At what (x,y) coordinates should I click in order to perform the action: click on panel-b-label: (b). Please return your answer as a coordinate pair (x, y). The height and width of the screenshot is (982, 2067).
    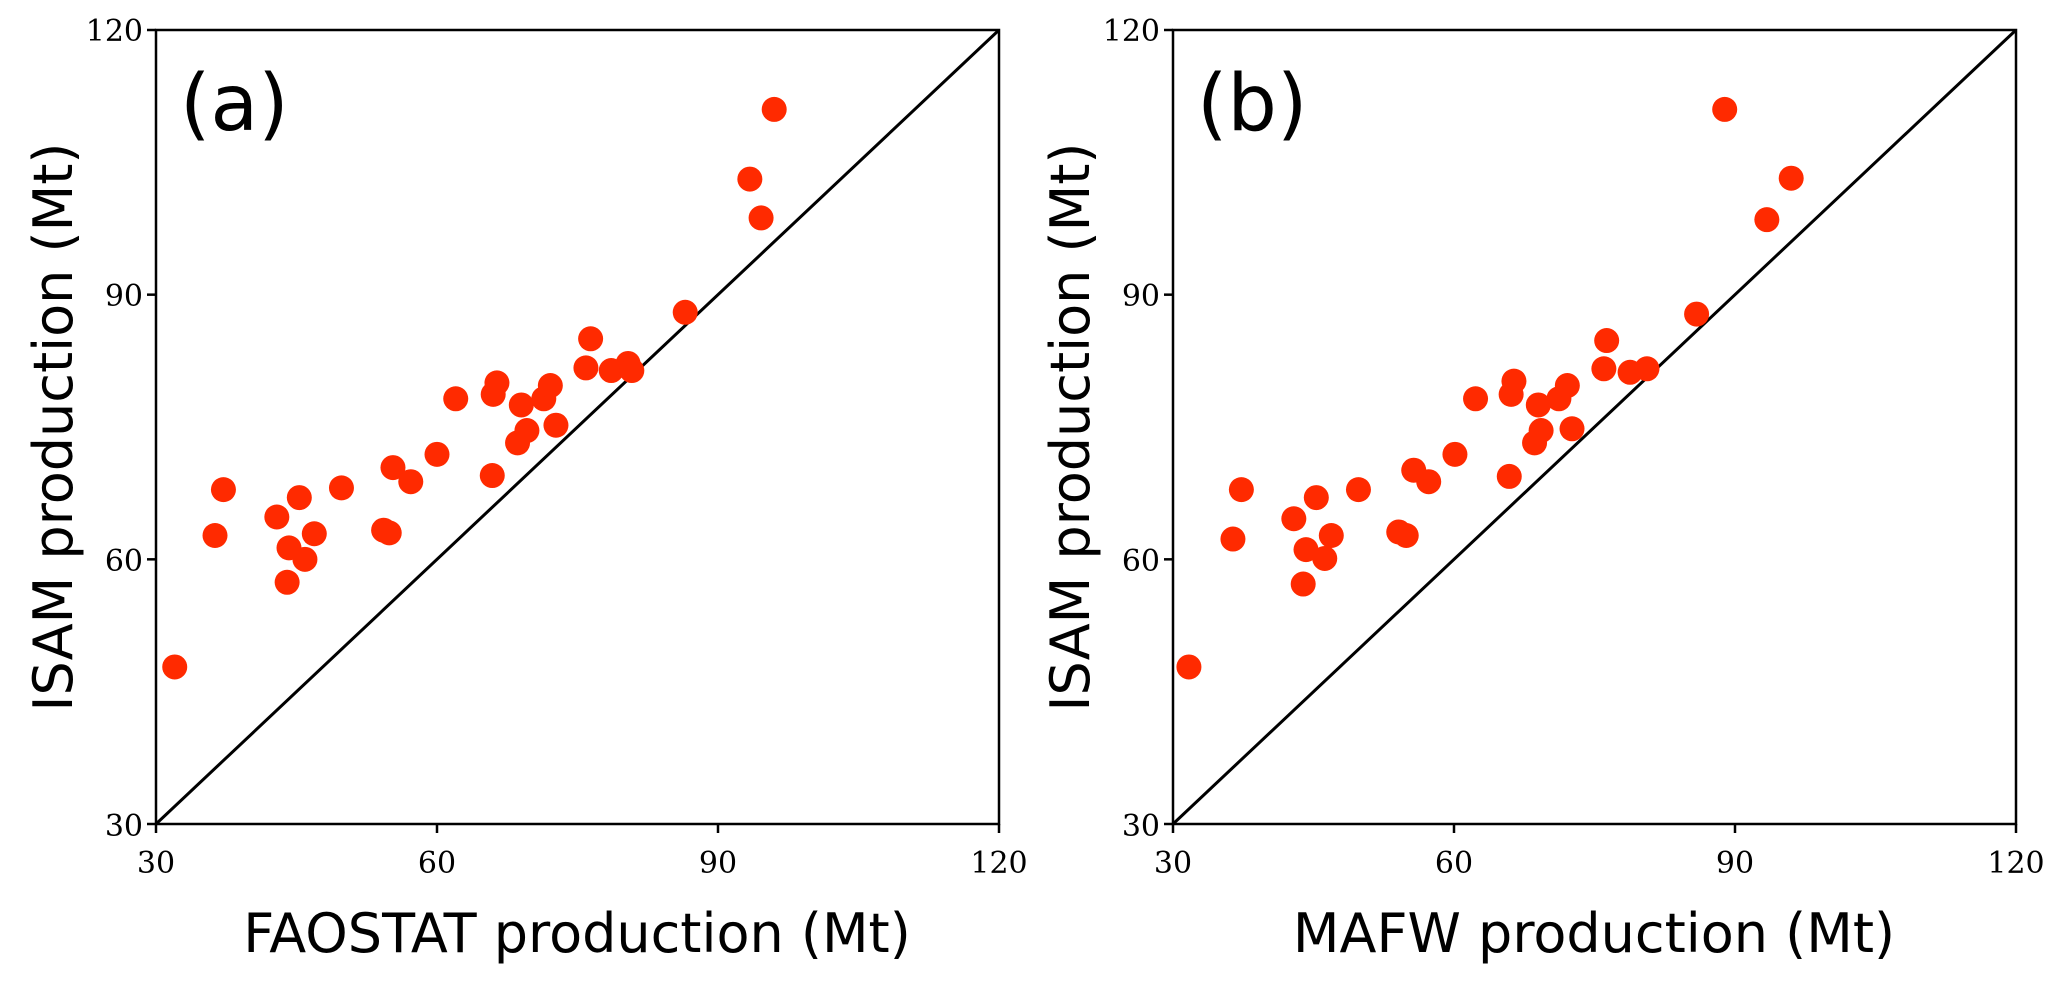
    Looking at the image, I should click on (1252, 104).